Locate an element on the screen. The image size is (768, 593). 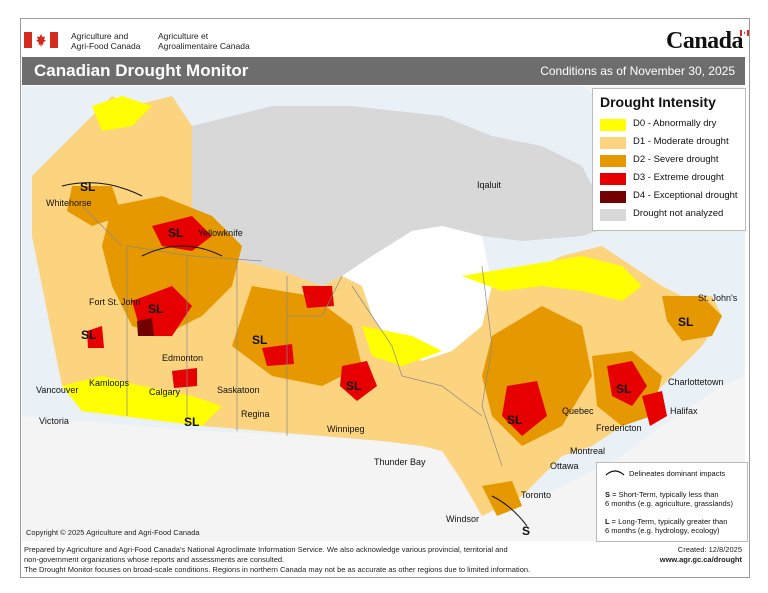
legend-swatch-d3 is located at coordinates (613, 179).